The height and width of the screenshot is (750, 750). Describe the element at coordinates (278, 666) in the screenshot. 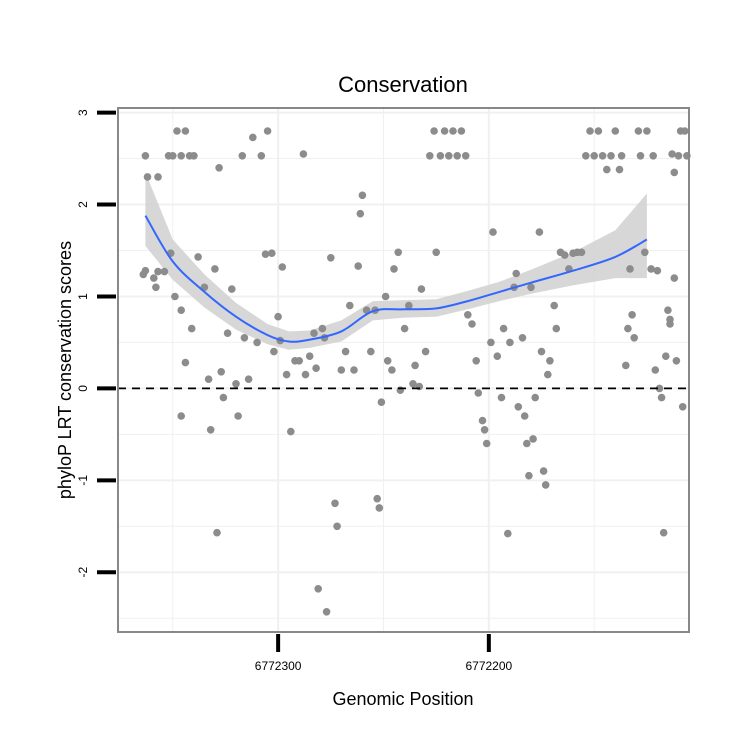

I see `x-tick-label: 6772300` at that location.